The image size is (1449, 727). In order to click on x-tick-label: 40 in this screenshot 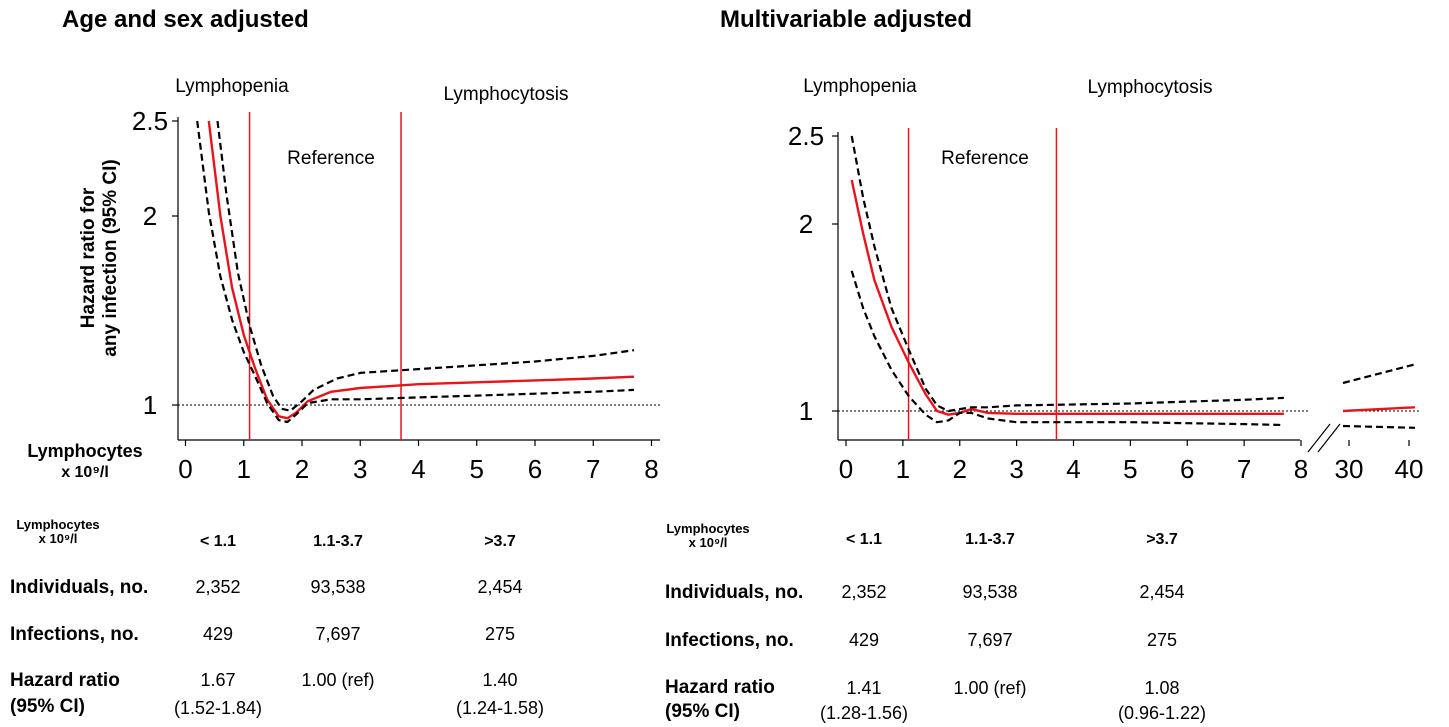, I will do `click(1409, 469)`.